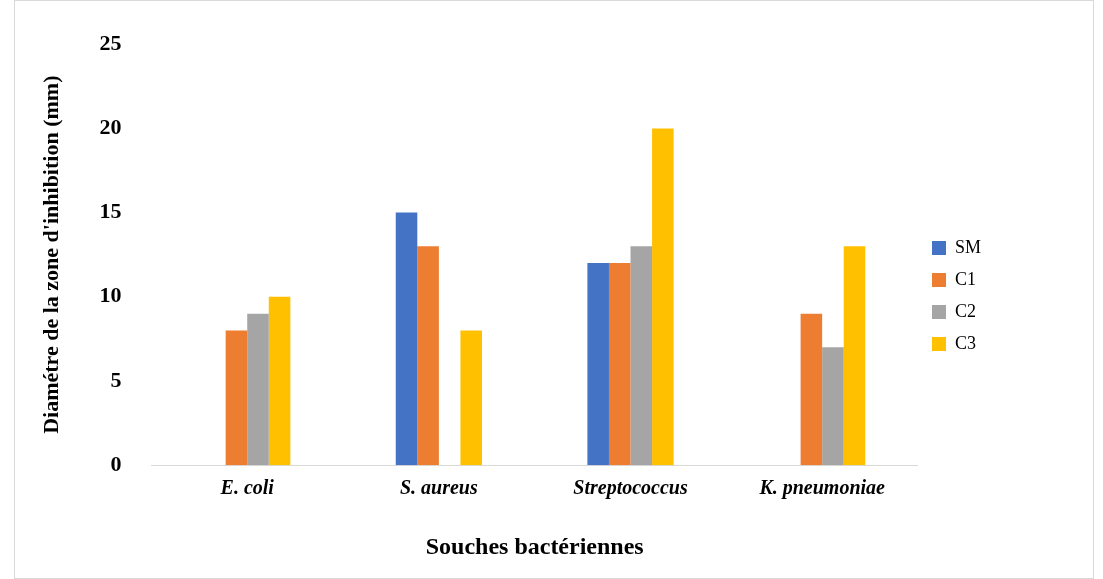 This screenshot has height=579, width=1103. I want to click on x-tick-label: E. coli, so click(247, 487).